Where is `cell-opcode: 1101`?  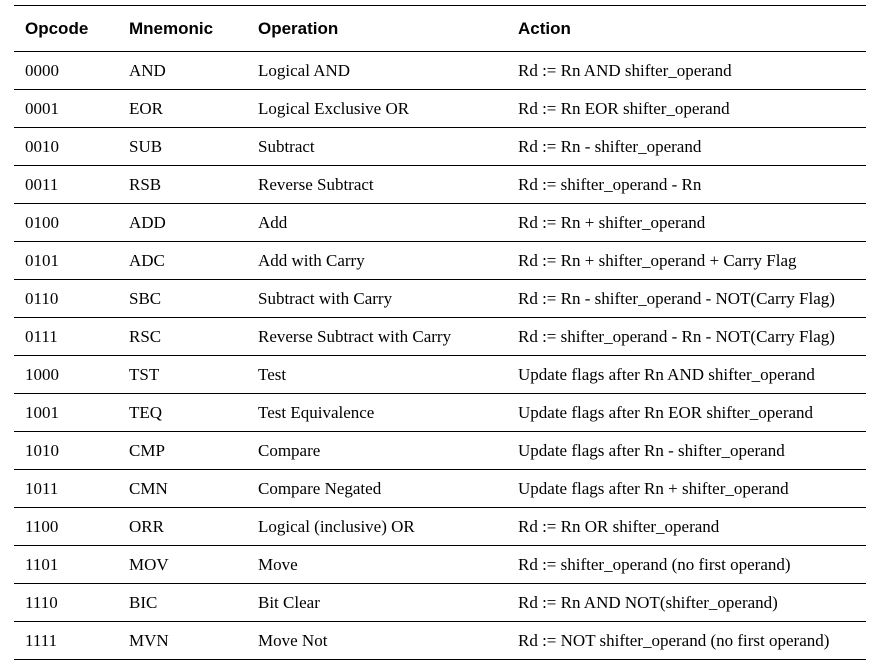
cell-opcode: 1101 is located at coordinates (42, 564).